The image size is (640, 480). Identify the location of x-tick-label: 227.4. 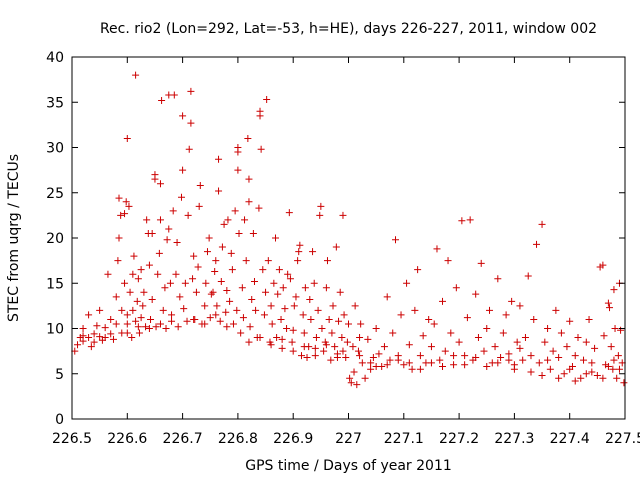
(570, 439).